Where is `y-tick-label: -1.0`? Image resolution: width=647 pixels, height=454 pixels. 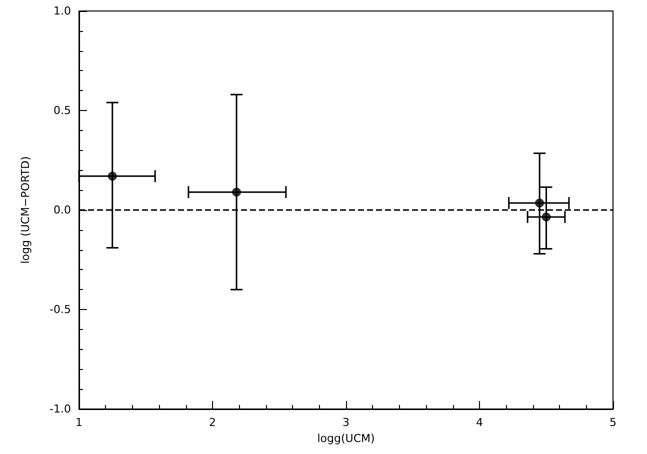
y-tick-label: -1.0 is located at coordinates (60, 409).